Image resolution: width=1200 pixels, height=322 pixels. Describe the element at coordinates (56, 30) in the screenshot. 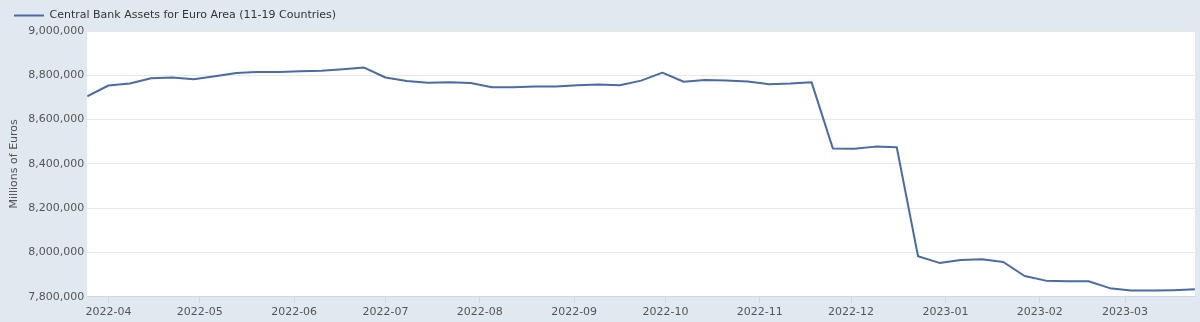

I see `y-tick-label: 9,000,000` at that location.